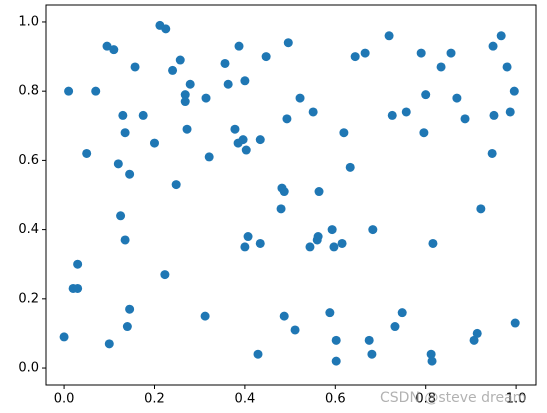  I want to click on y-tick-label: 0.0, so click(28, 368).